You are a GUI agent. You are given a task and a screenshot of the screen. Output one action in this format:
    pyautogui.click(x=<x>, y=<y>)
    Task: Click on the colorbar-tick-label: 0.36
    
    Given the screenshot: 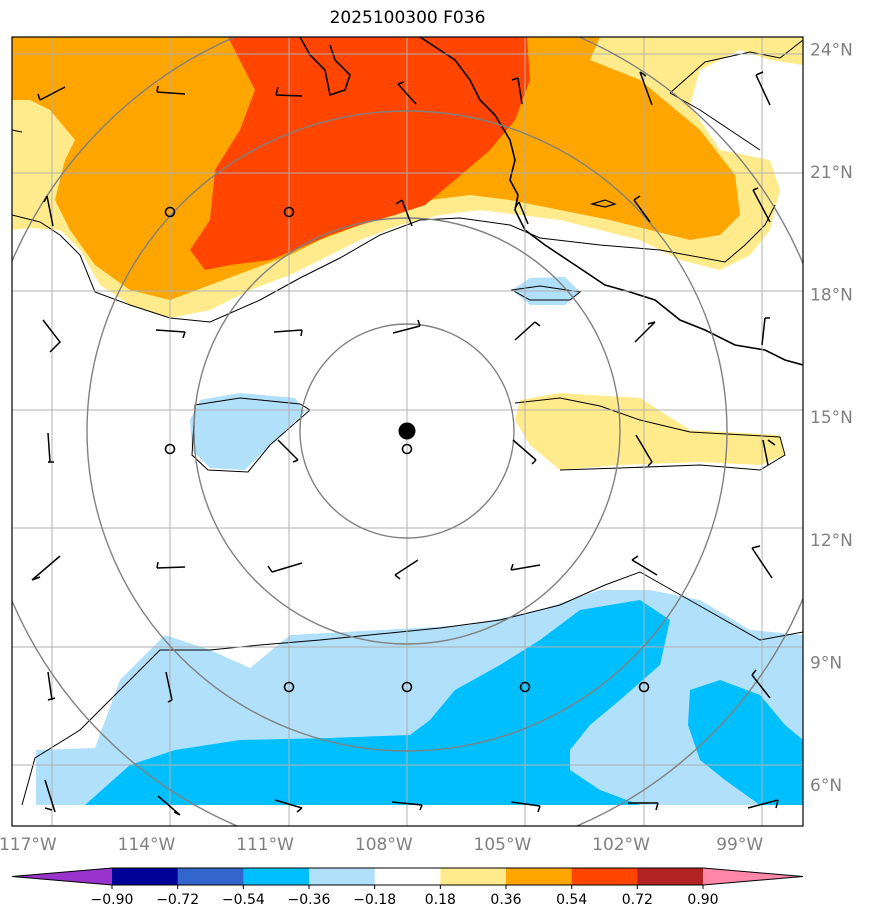 What is the action you would take?
    pyautogui.click(x=505, y=900)
    